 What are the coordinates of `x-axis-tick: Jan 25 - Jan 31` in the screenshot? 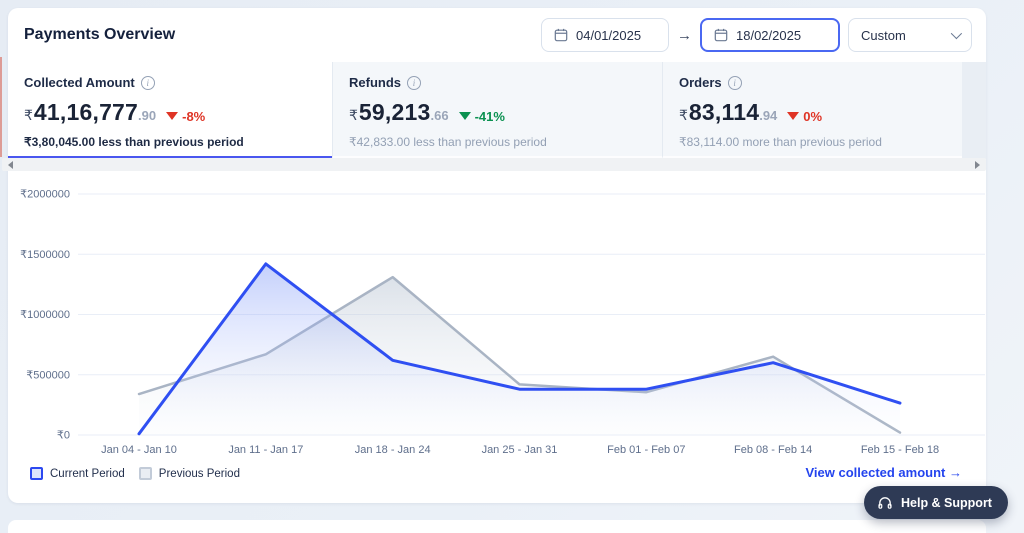 It's located at (520, 450).